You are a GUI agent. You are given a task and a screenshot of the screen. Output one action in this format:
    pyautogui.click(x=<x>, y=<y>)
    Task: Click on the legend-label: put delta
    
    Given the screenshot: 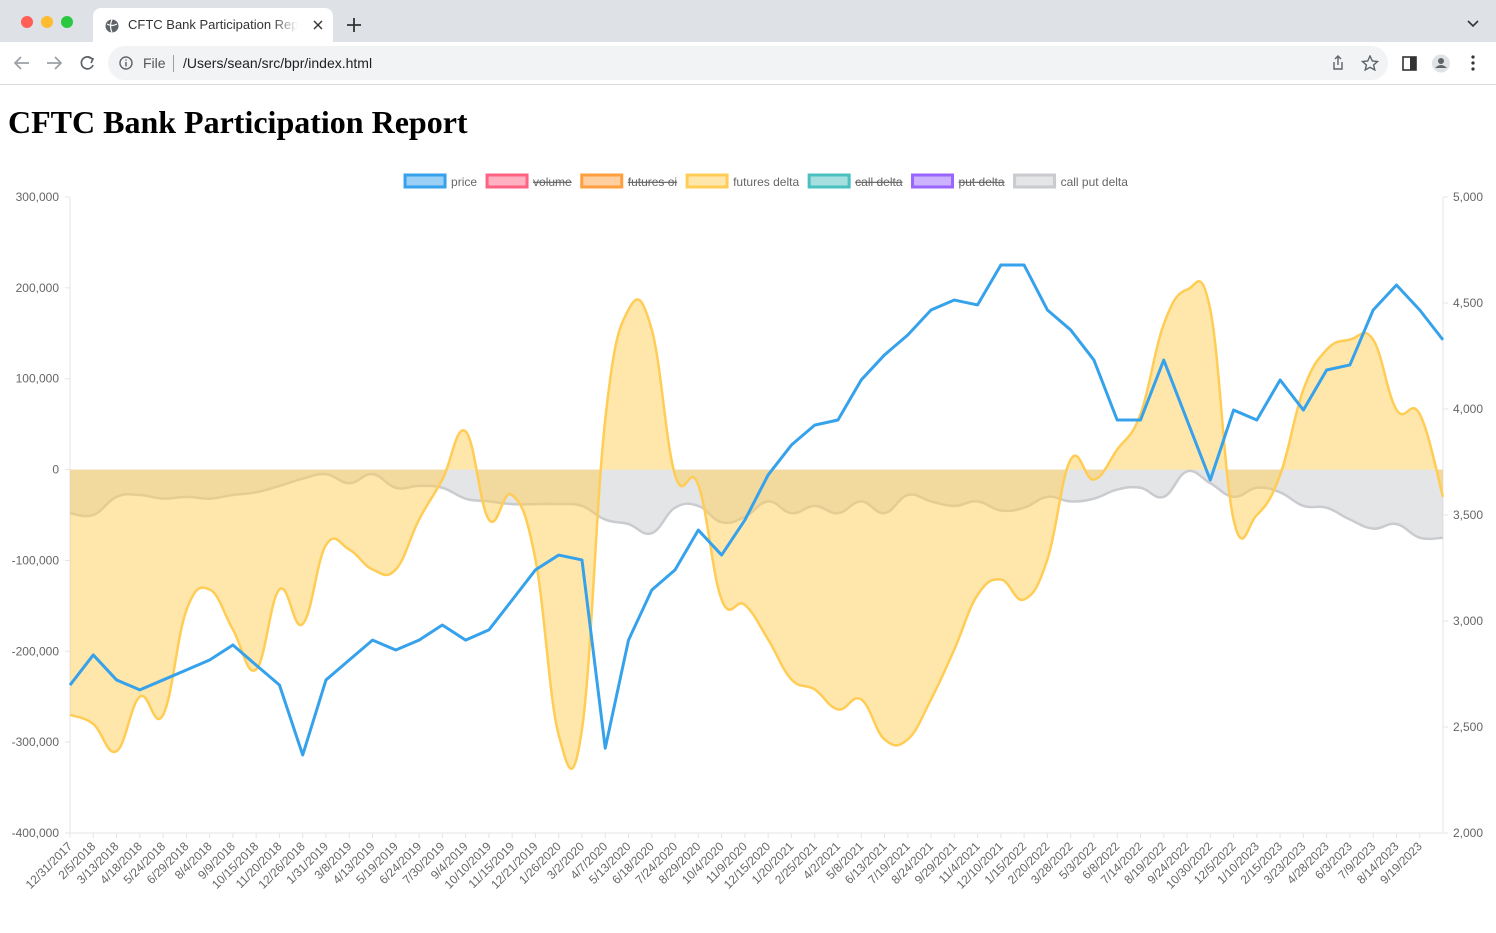 What is the action you would take?
    pyautogui.click(x=982, y=182)
    